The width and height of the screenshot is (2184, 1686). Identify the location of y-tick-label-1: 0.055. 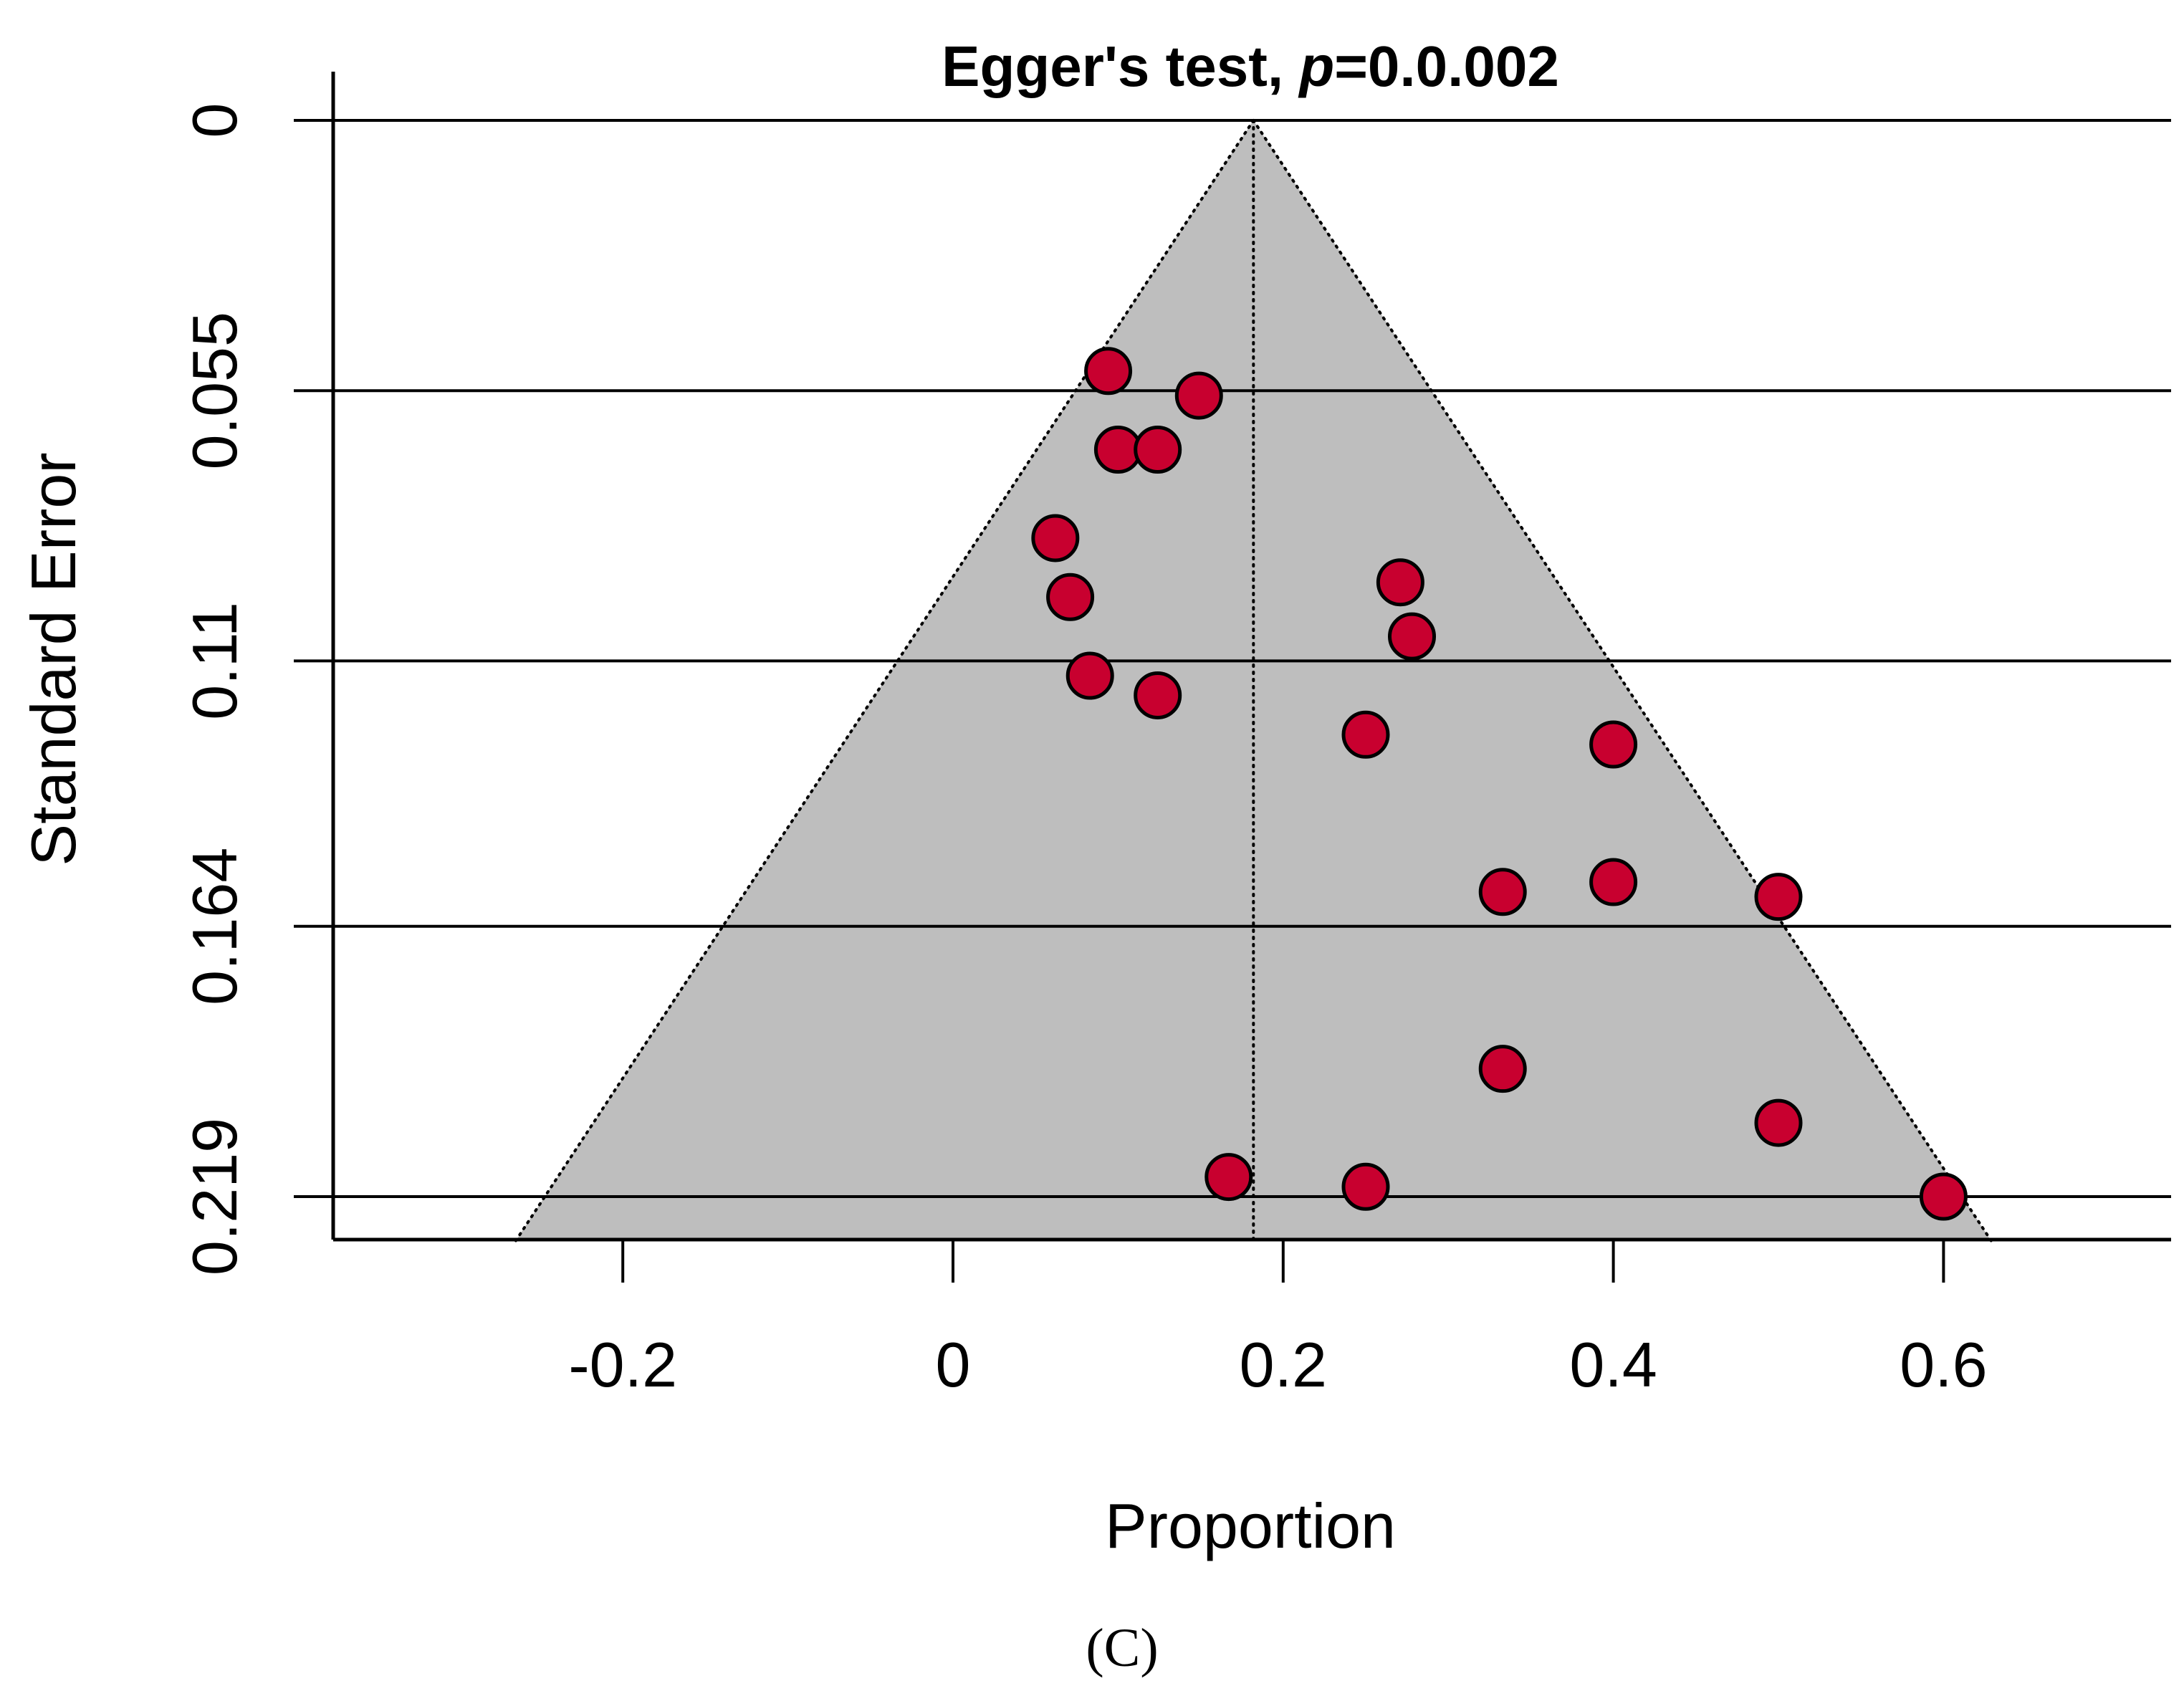
(214, 390).